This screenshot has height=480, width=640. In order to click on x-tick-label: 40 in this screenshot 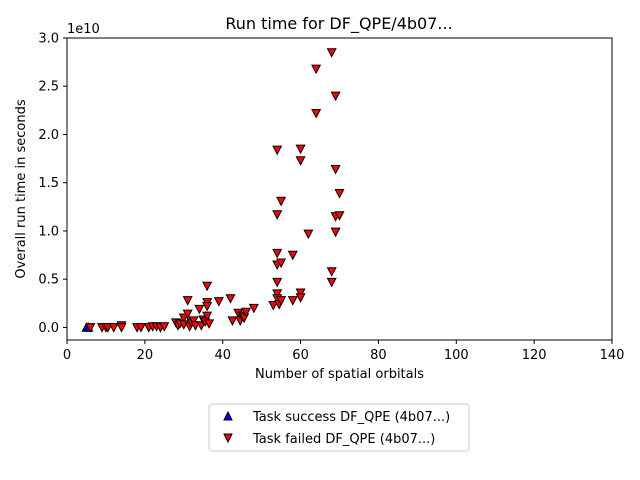, I will do `click(222, 355)`.